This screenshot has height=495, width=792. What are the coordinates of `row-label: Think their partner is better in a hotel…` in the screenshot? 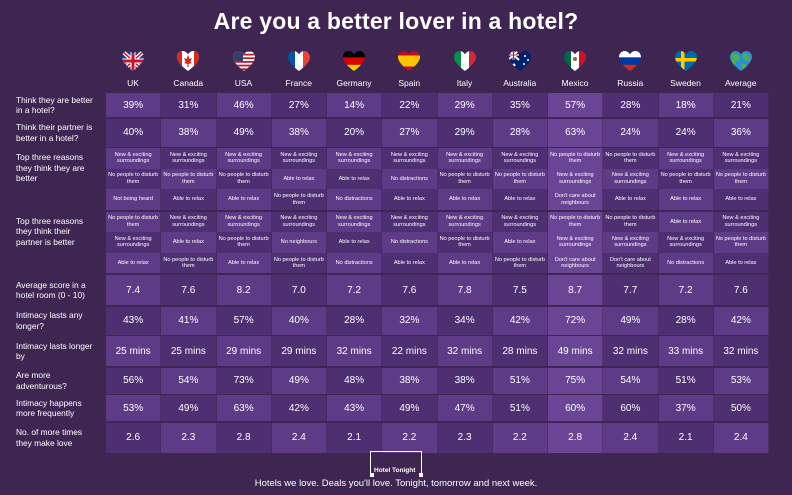 It's located at (54, 132).